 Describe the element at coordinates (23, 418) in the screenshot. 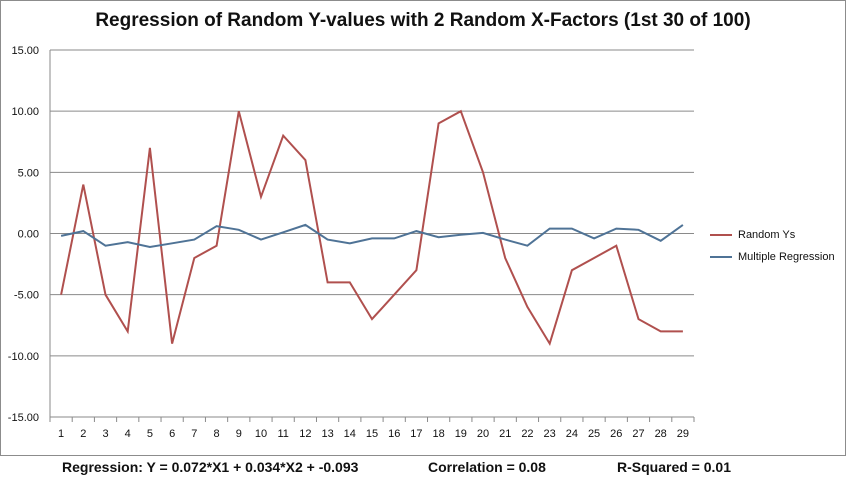

I see `y-tick-label: -15.00` at that location.